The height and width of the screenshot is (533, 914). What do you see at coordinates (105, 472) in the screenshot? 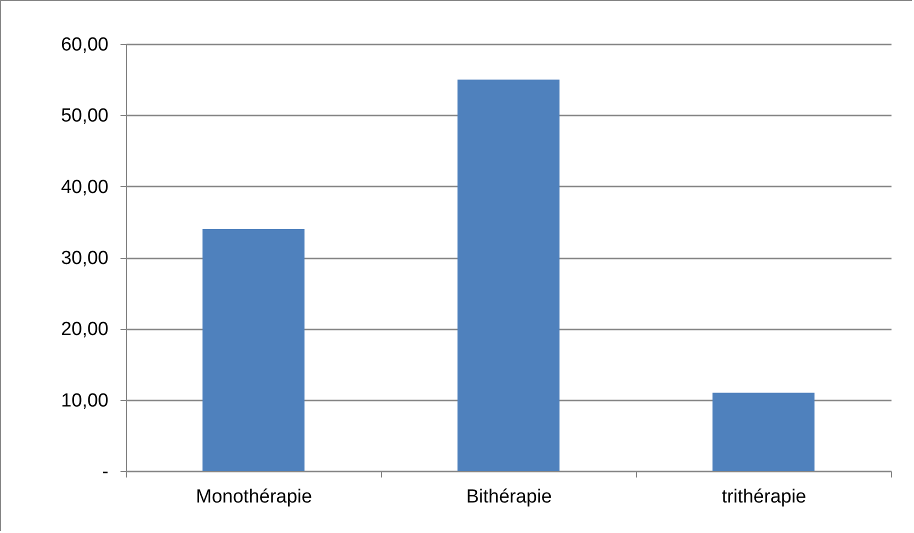
I see `y-tick-label: -` at bounding box center [105, 472].